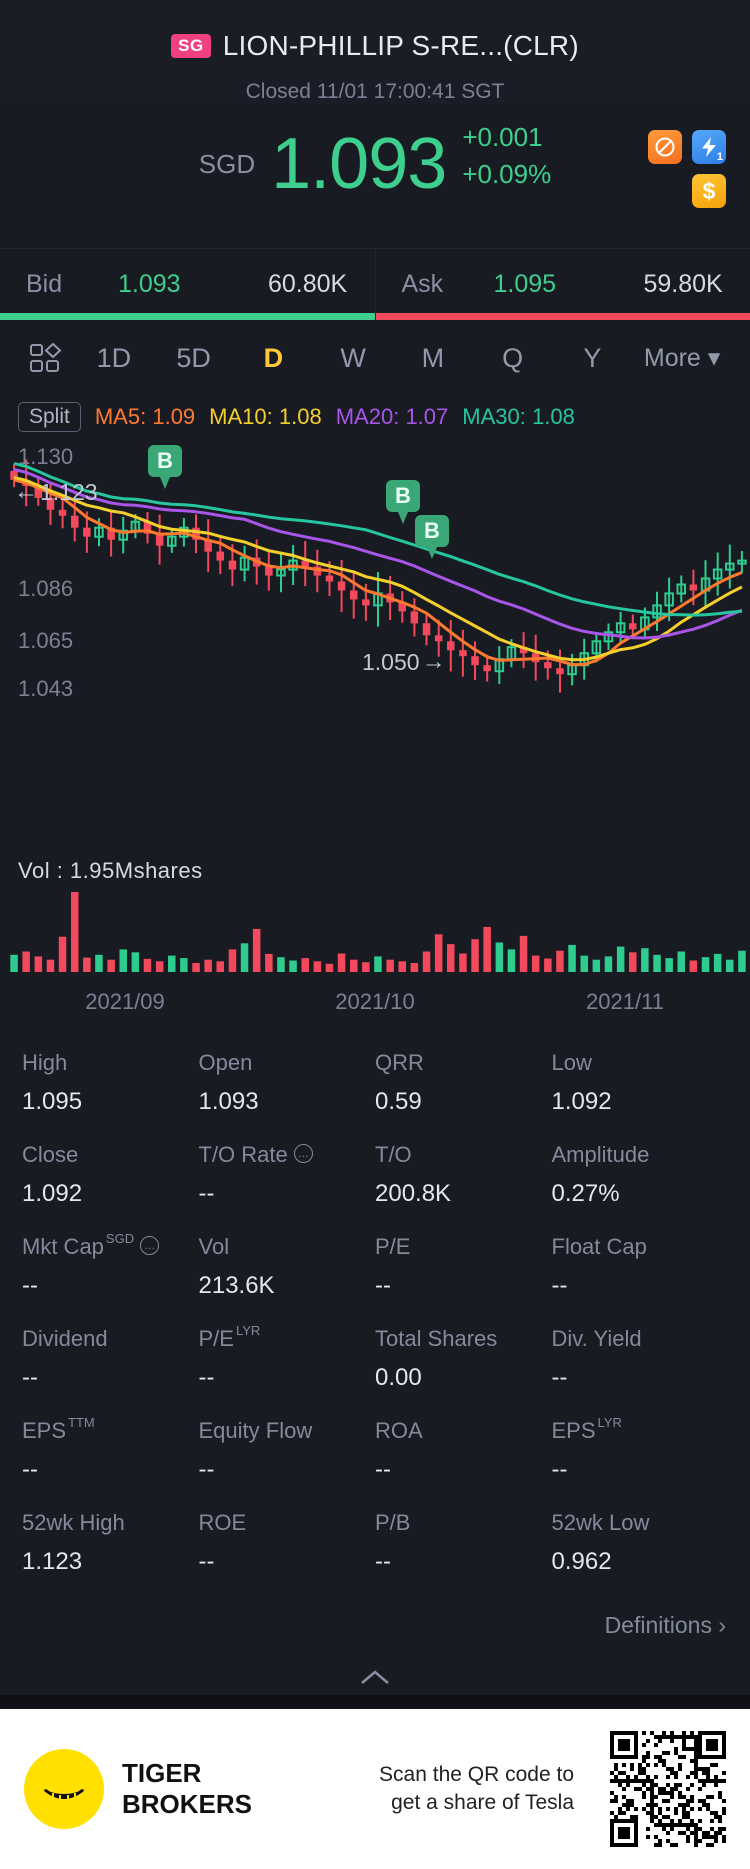 The width and height of the screenshot is (750, 1869). What do you see at coordinates (422, 284) in the screenshot?
I see `ask-label: Ask` at bounding box center [422, 284].